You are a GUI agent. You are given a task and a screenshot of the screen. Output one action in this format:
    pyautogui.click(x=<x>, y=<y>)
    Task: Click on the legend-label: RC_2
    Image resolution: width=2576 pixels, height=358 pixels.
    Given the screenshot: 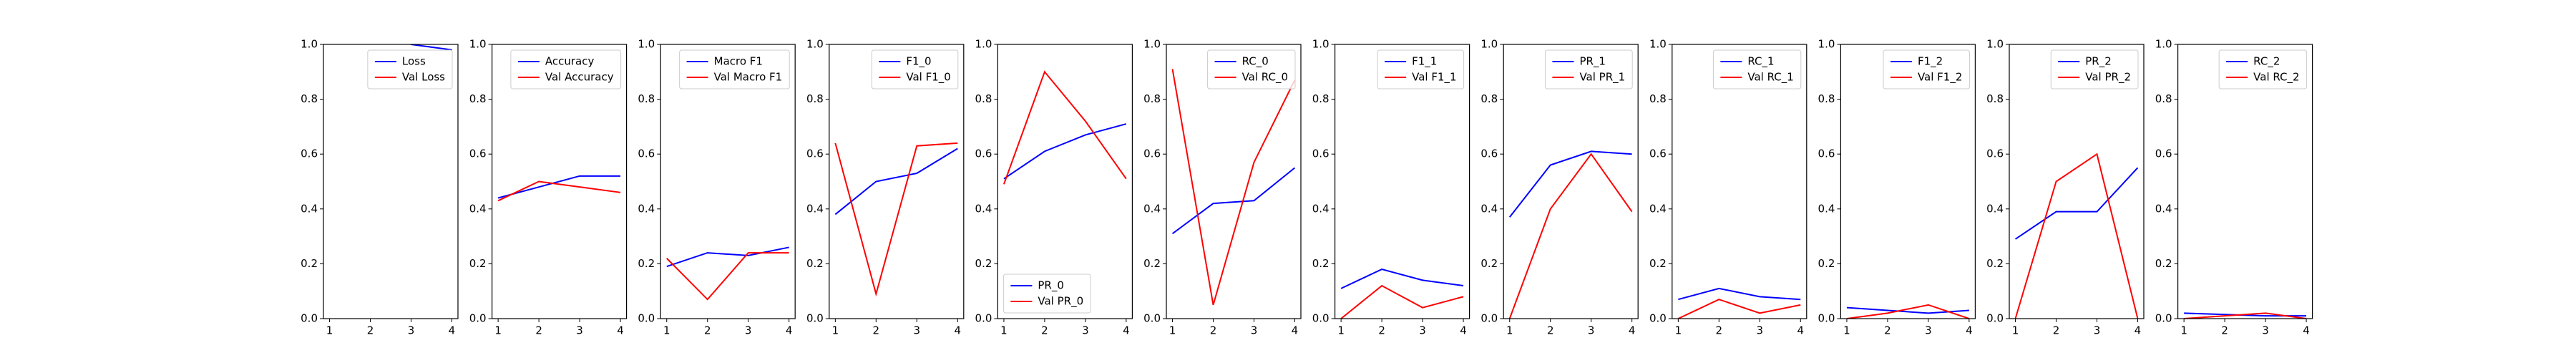 What is the action you would take?
    pyautogui.click(x=2266, y=62)
    